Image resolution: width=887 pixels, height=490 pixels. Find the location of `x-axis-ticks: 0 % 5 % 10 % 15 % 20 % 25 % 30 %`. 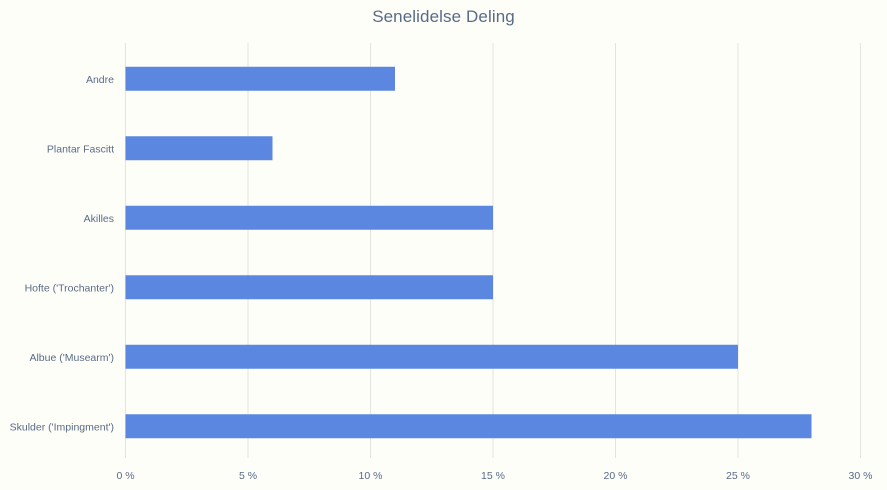

x-axis-ticks: 0 % 5 % 10 % 15 % 20 % 25 % 30 % is located at coordinates (494, 476).